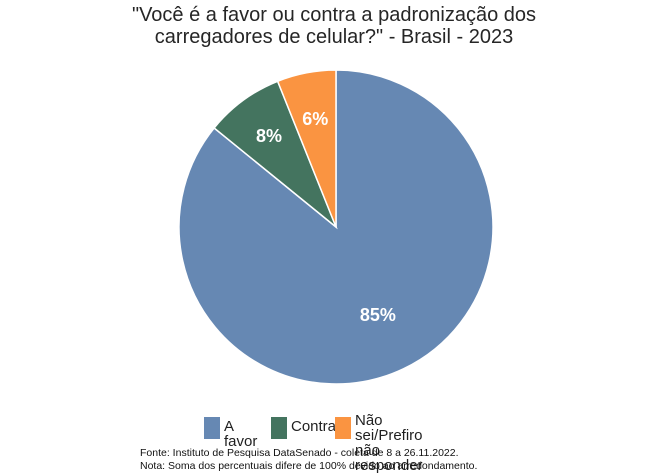  What do you see at coordinates (269, 136) in the screenshot?
I see `pie-label-contra: 8%` at bounding box center [269, 136].